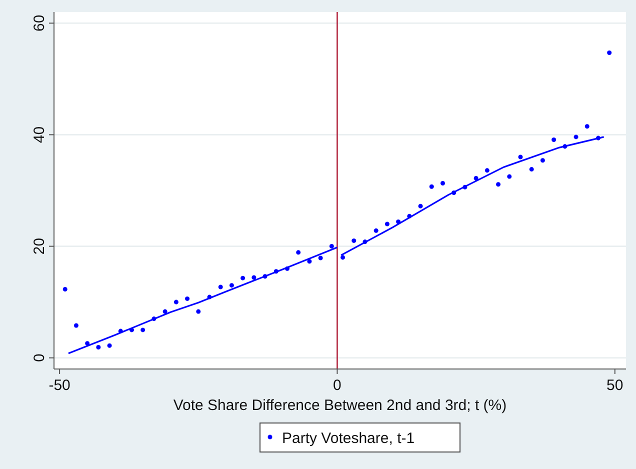 The image size is (636, 469). I want to click on x-tick-label: -50, so click(59, 385).